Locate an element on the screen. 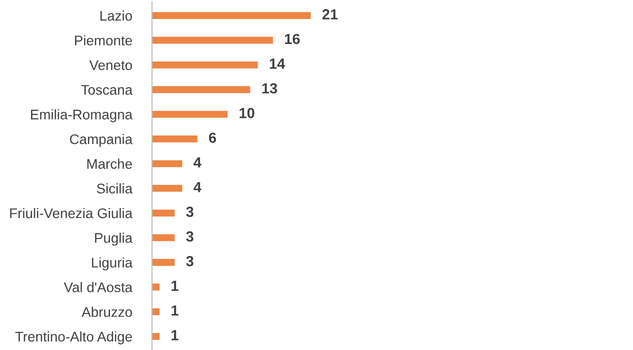  y-tick-label: Trentino-Alto Adige is located at coordinates (73, 337).